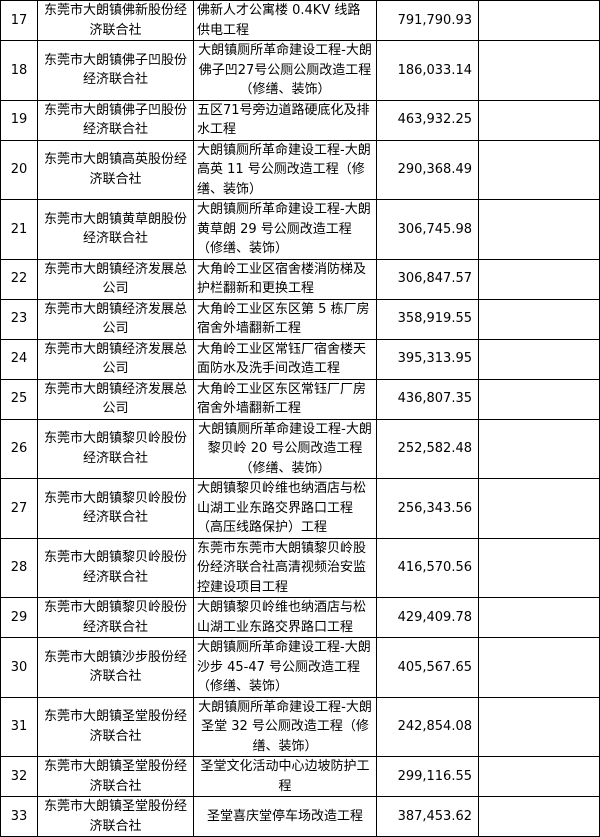 The width and height of the screenshot is (600, 837). Describe the element at coordinates (285, 359) in the screenshot. I see `project-name: 大角岭工业区常钰厂宿舍楼天面防水及洗手间改造工程` at that location.